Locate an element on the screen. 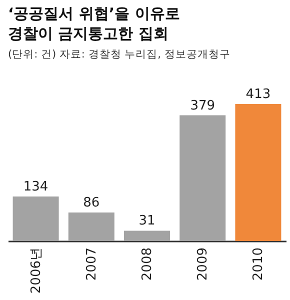 Image resolution: width=290 pixels, height=300 pixels. x-tick-label: 2007 is located at coordinates (92, 264).